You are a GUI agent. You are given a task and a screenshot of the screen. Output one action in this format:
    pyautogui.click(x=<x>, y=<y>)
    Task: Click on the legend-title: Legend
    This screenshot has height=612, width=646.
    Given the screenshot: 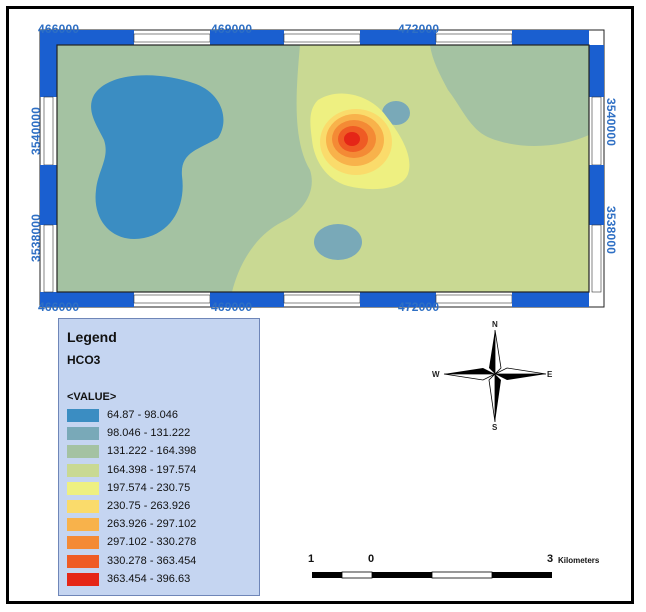 What is the action you would take?
    pyautogui.click(x=92, y=337)
    